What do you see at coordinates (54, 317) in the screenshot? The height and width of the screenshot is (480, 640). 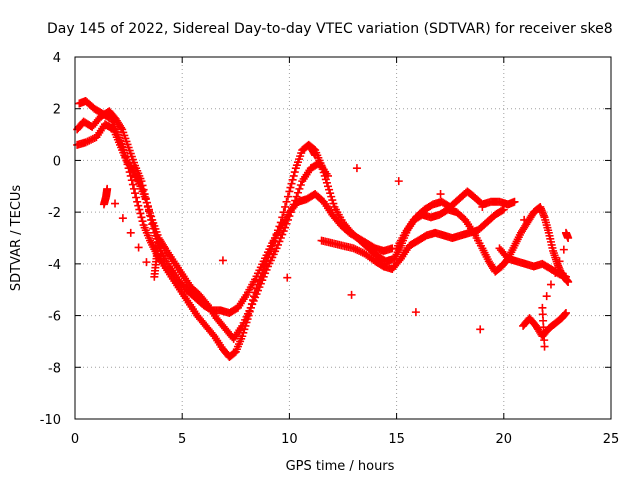 I see `y-tick-label: -6` at bounding box center [54, 317].